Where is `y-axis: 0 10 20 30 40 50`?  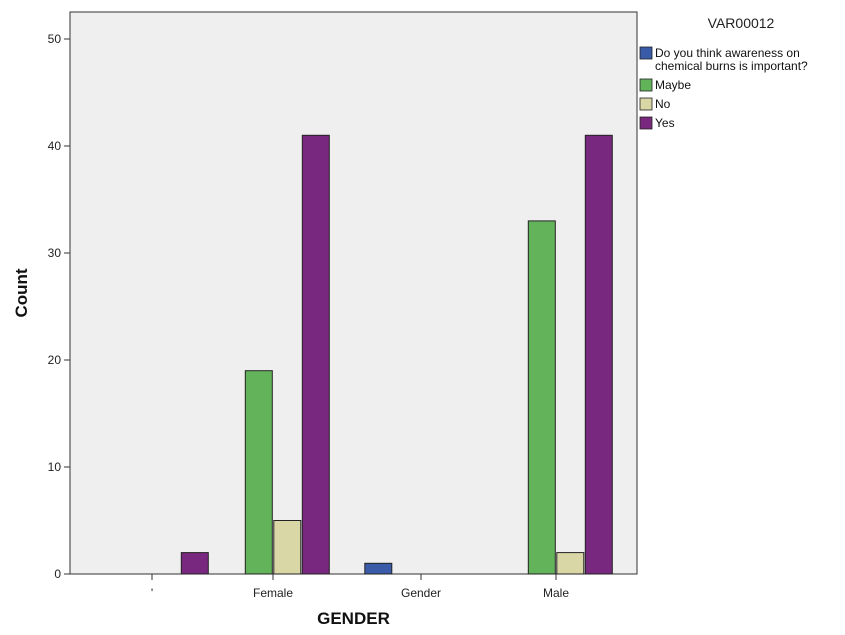
y-axis: 0 10 20 30 40 50 is located at coordinates (59, 306).